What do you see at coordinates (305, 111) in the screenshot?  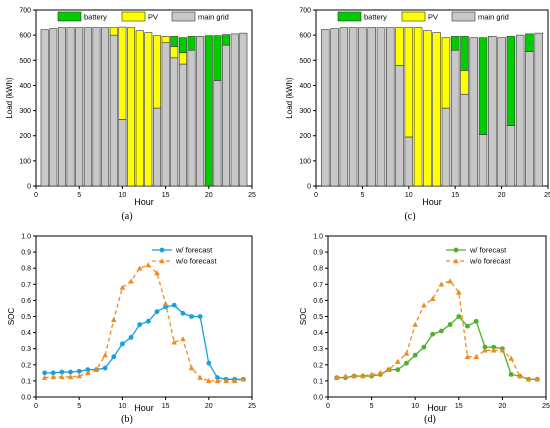 I see `y-tick-label: 300` at bounding box center [305, 111].